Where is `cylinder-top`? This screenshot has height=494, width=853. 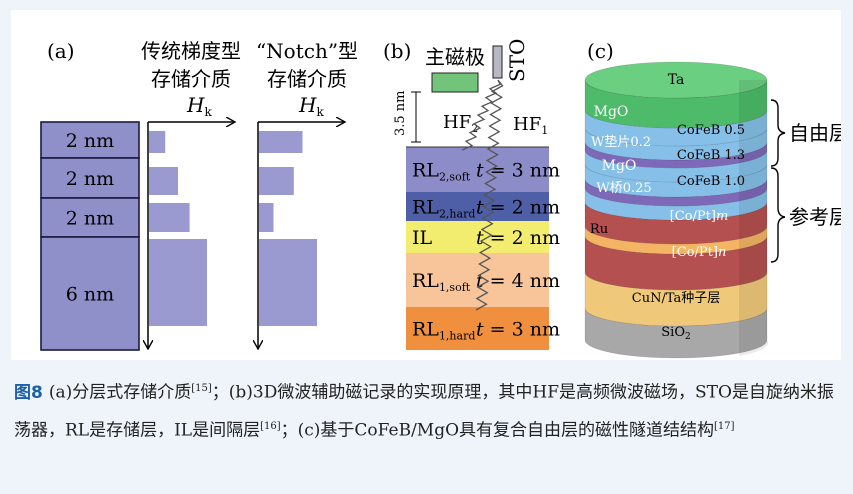
cylinder-top is located at coordinates (676, 80).